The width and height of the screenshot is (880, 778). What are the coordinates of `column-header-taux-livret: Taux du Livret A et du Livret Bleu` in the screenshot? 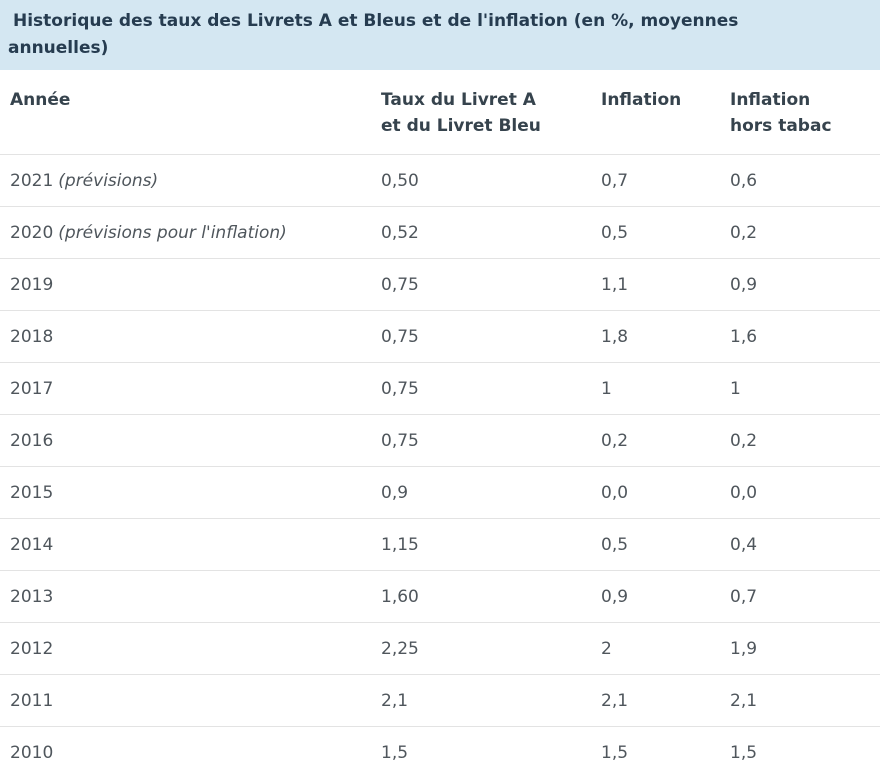 It's located at (491, 112).